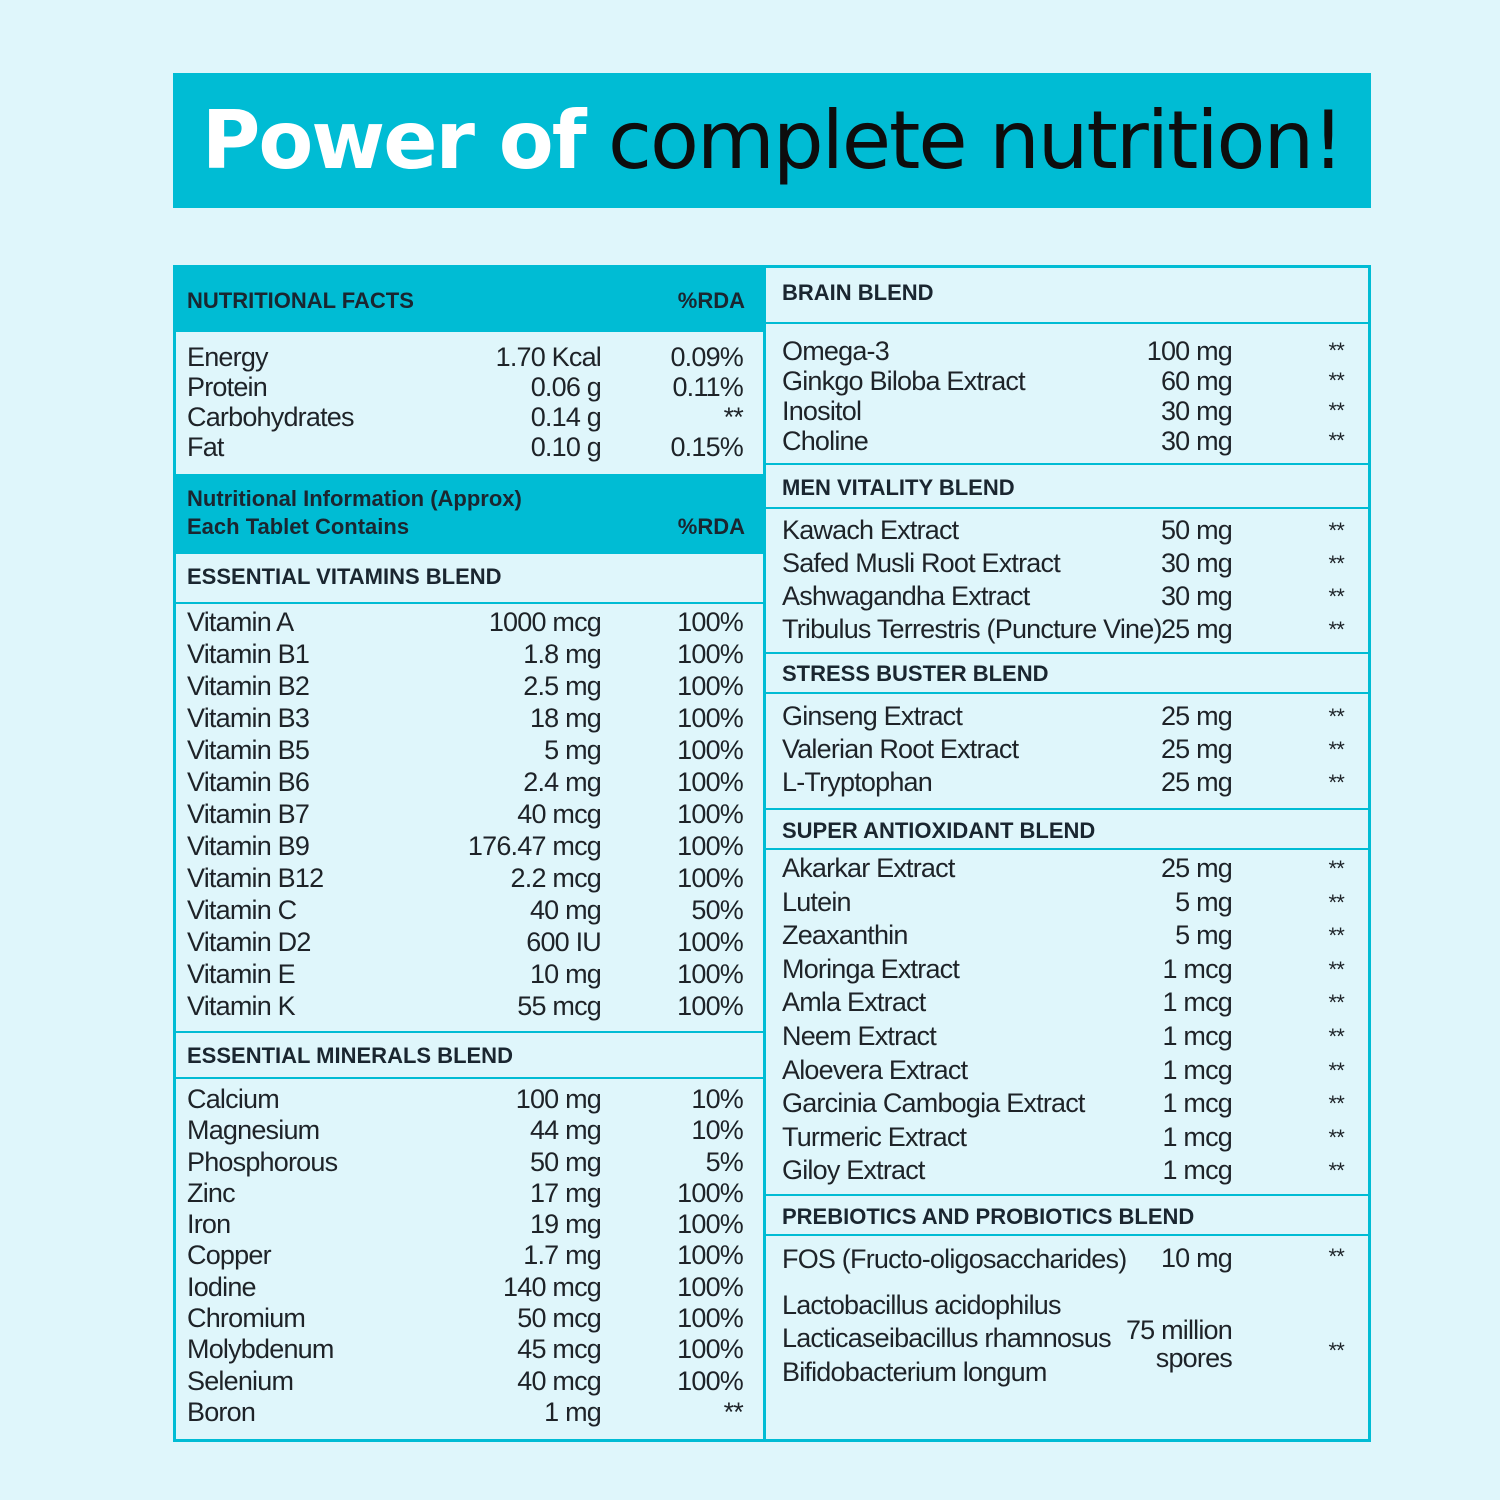 This screenshot has height=1500, width=1500. What do you see at coordinates (1067, 296) in the screenshot?
I see `brain-blend-header: BRAIN BLEND` at bounding box center [1067, 296].